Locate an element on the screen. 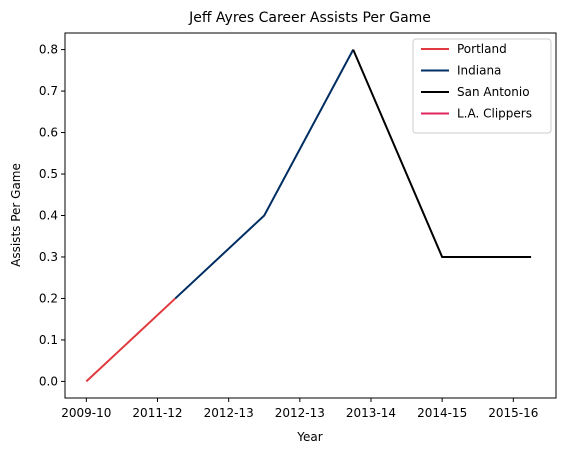  legend-box is located at coordinates (482, 86).